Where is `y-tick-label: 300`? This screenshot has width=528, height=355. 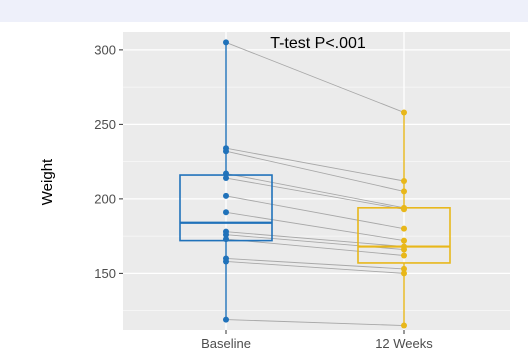 y-tick-label: 300 is located at coordinates (105, 49).